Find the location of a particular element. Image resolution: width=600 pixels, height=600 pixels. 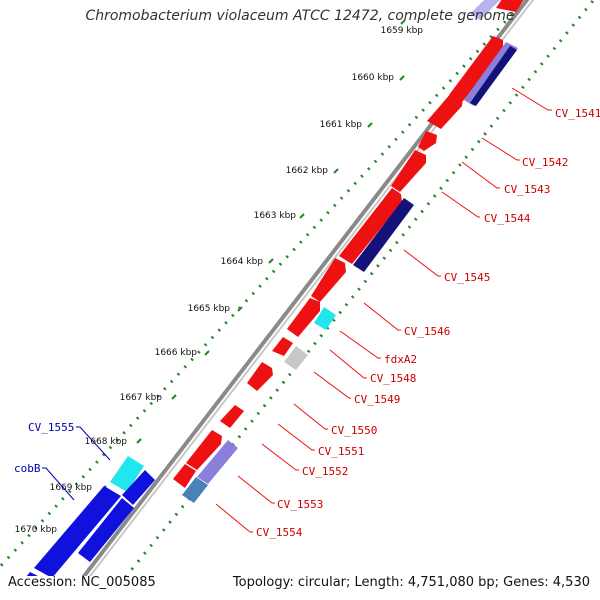

gene-label-cv-1554: CV_1554 is located at coordinates (279, 532).